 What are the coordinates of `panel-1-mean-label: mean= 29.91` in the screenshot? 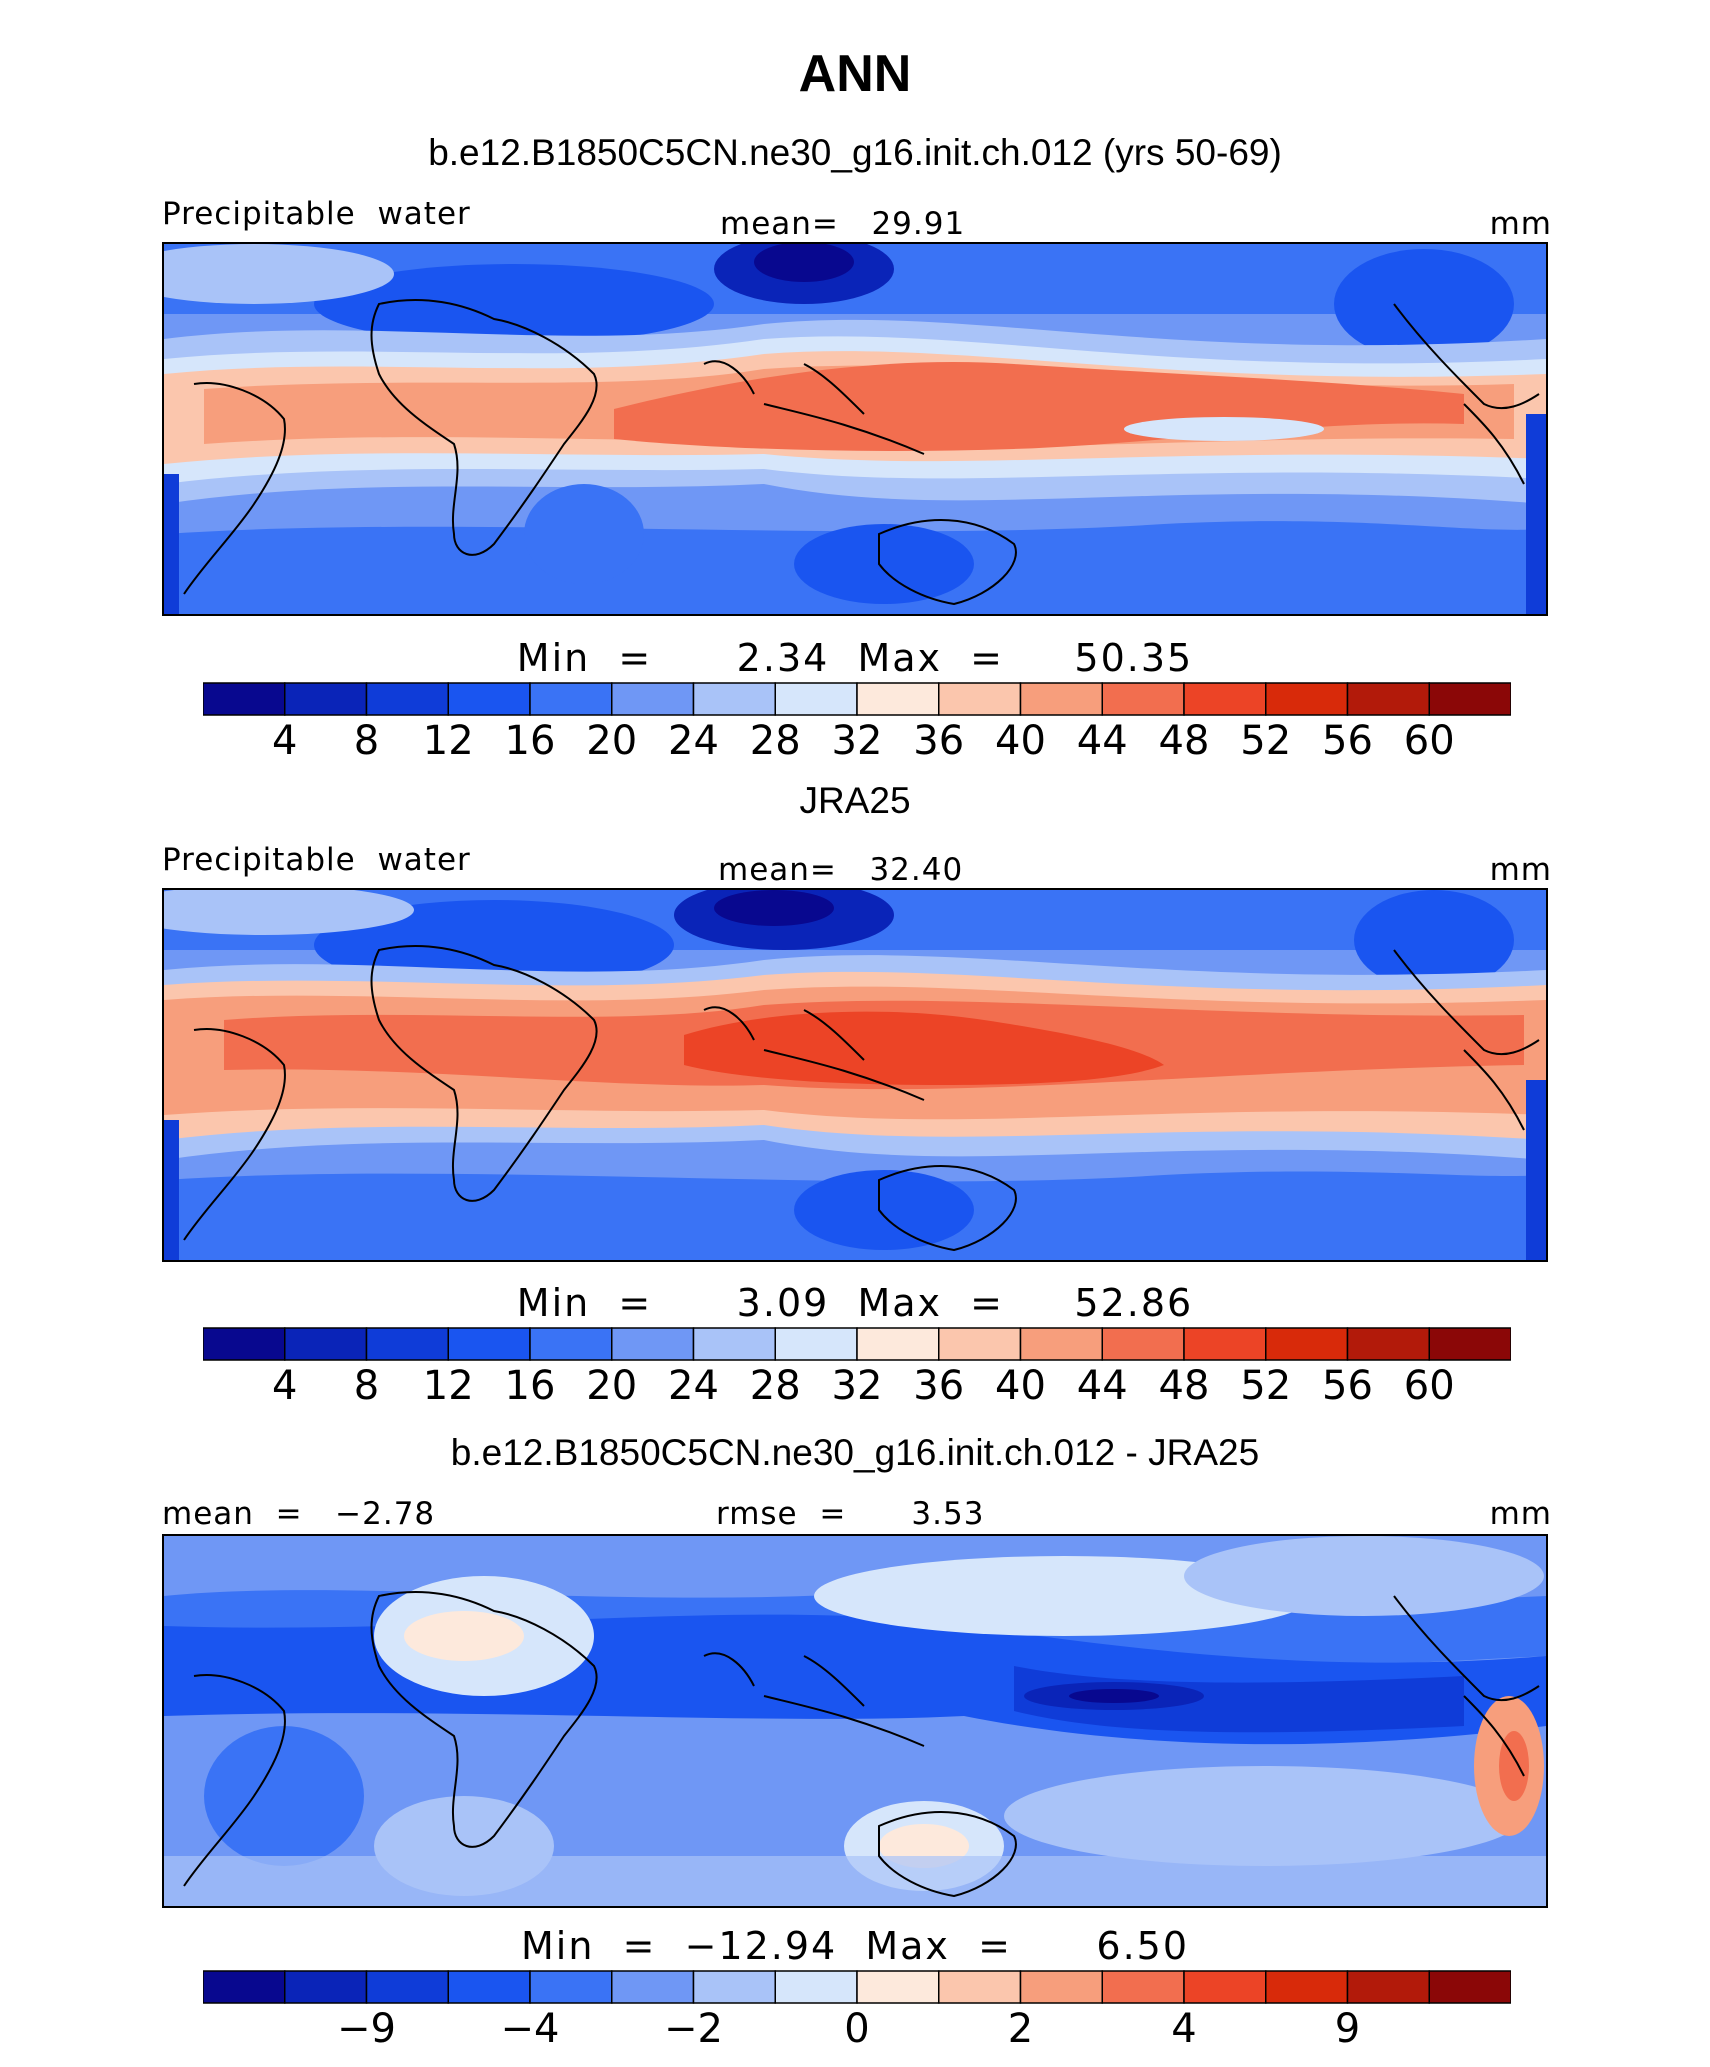 It's located at (843, 224).